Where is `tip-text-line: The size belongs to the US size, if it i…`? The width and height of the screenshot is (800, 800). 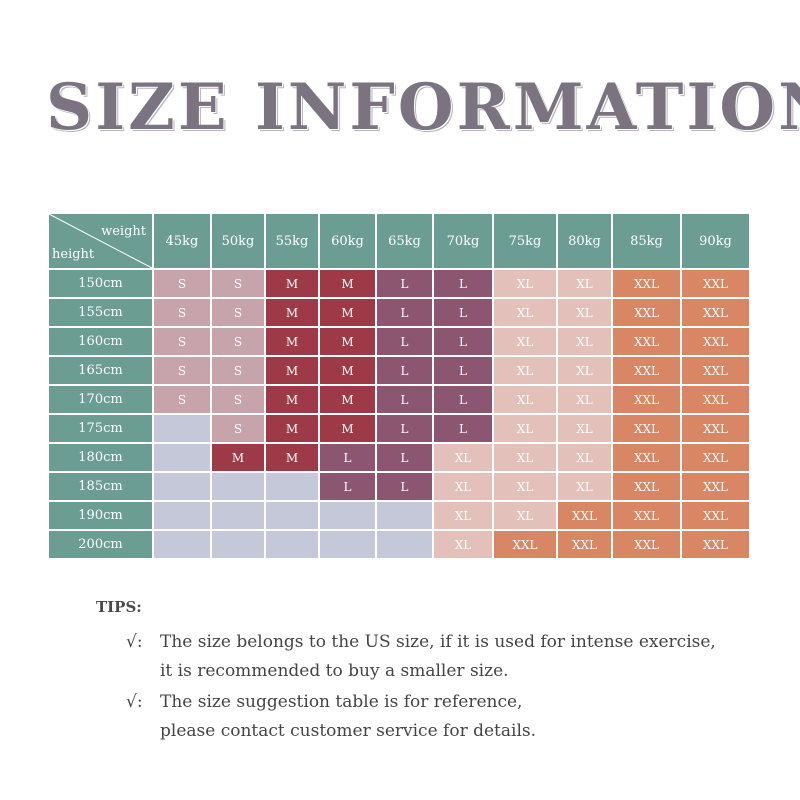 tip-text-line: The size belongs to the US size, if it i… is located at coordinates (438, 642).